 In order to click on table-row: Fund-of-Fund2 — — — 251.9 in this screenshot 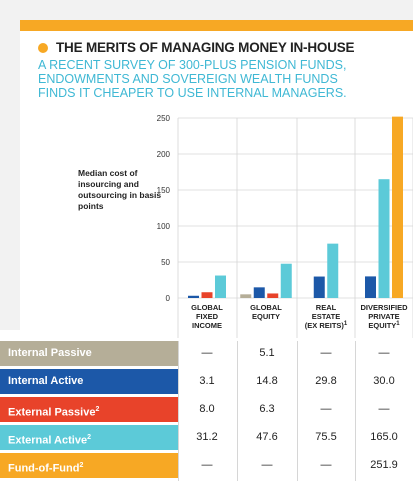, I will do `click(206, 465)`.